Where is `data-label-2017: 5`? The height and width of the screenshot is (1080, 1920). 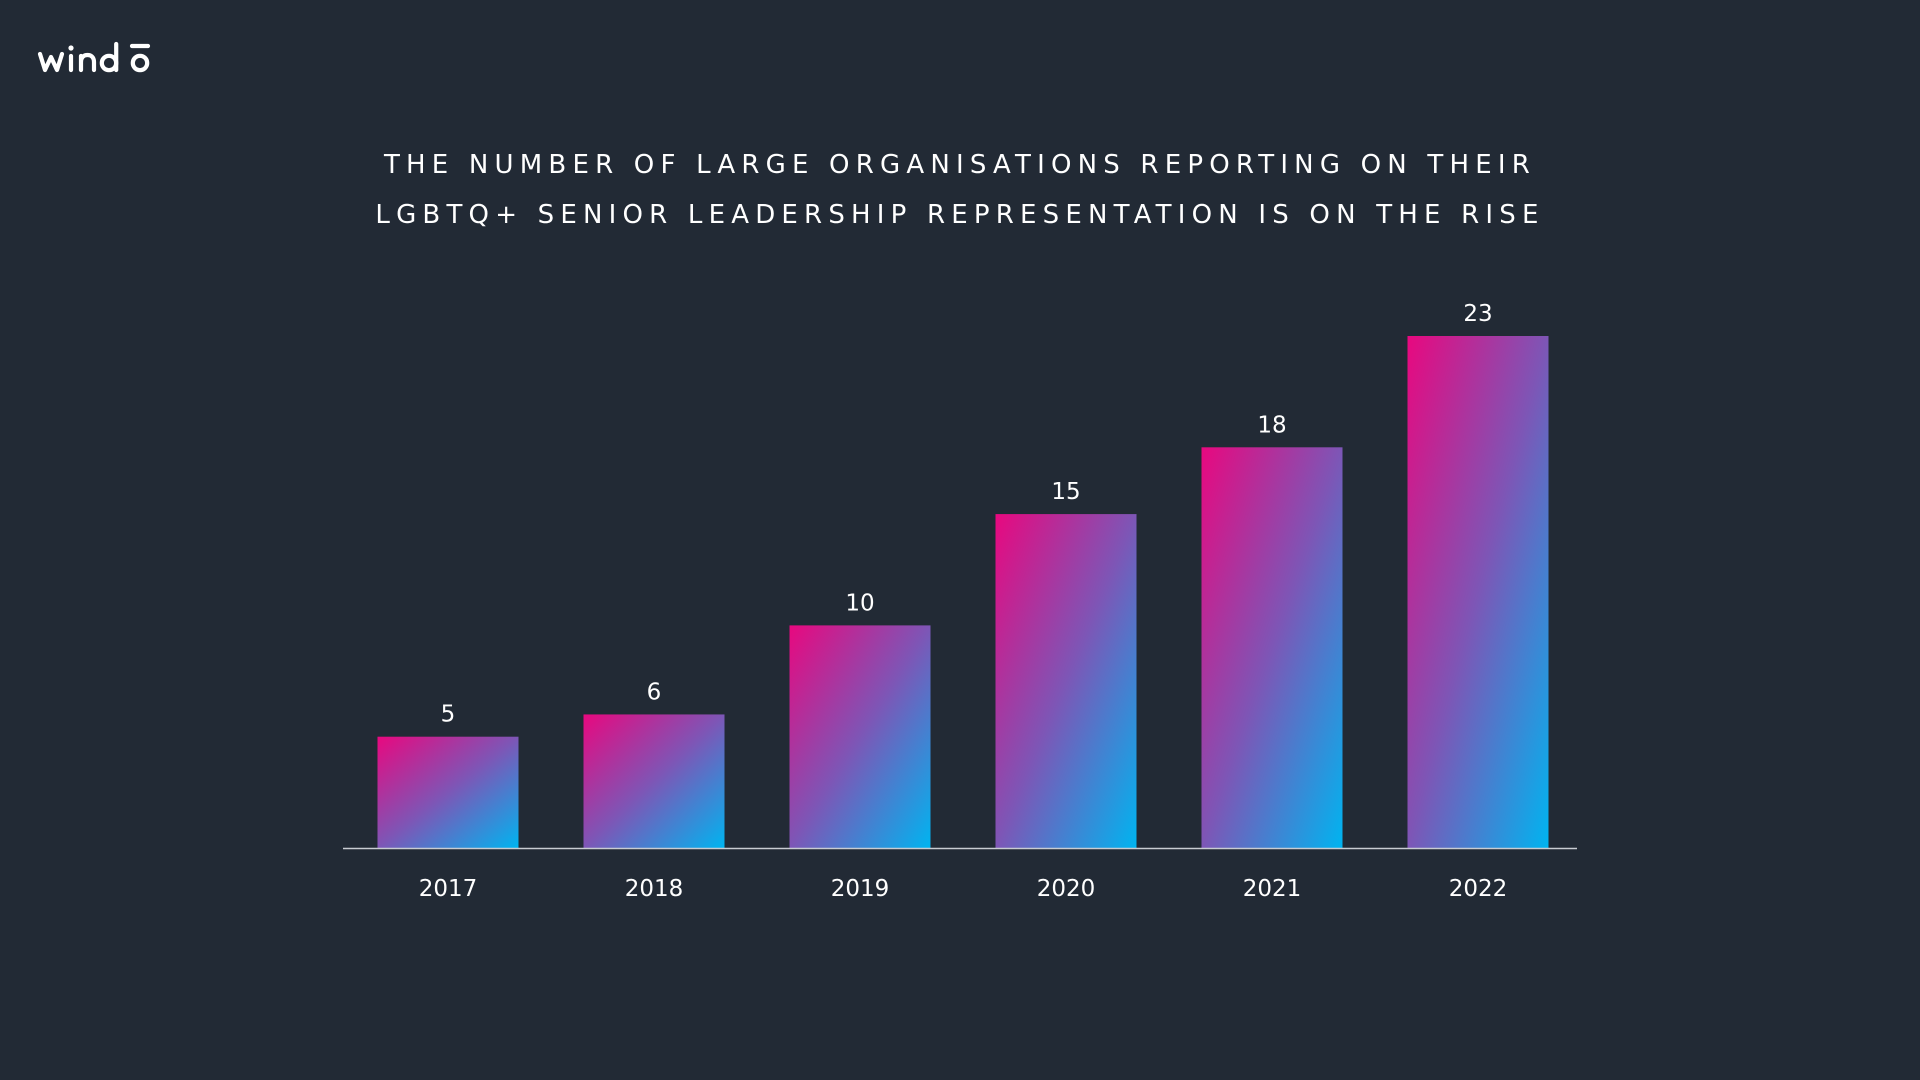 data-label-2017: 5 is located at coordinates (448, 715).